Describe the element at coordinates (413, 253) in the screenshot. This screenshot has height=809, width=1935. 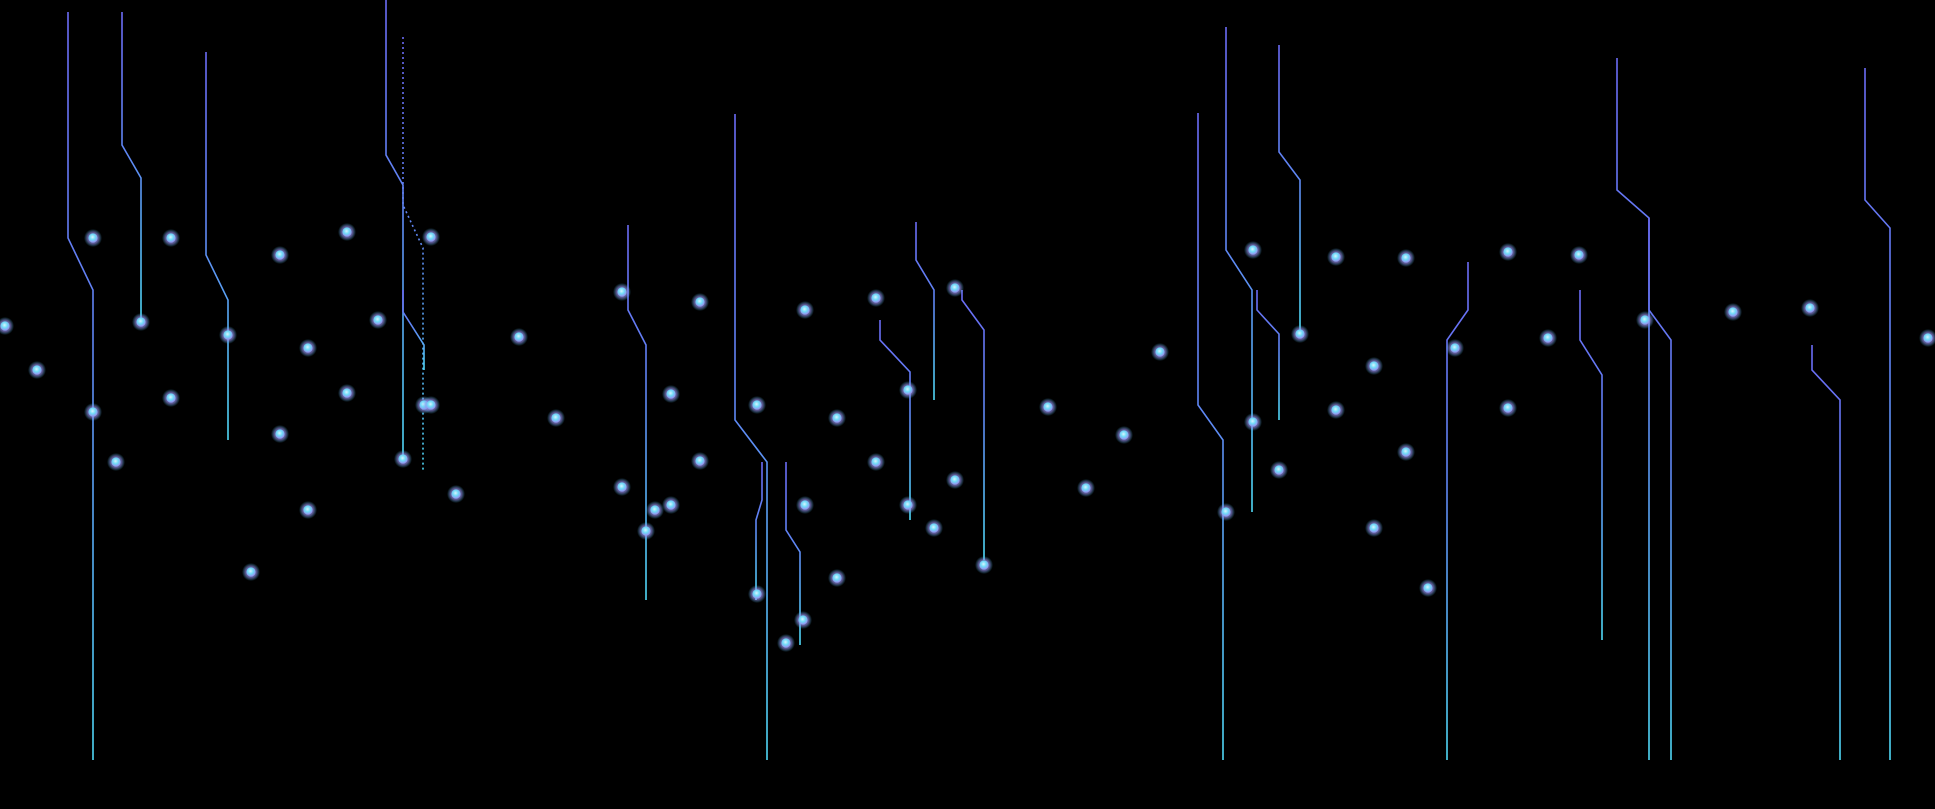
I see `dotted-trace` at that location.